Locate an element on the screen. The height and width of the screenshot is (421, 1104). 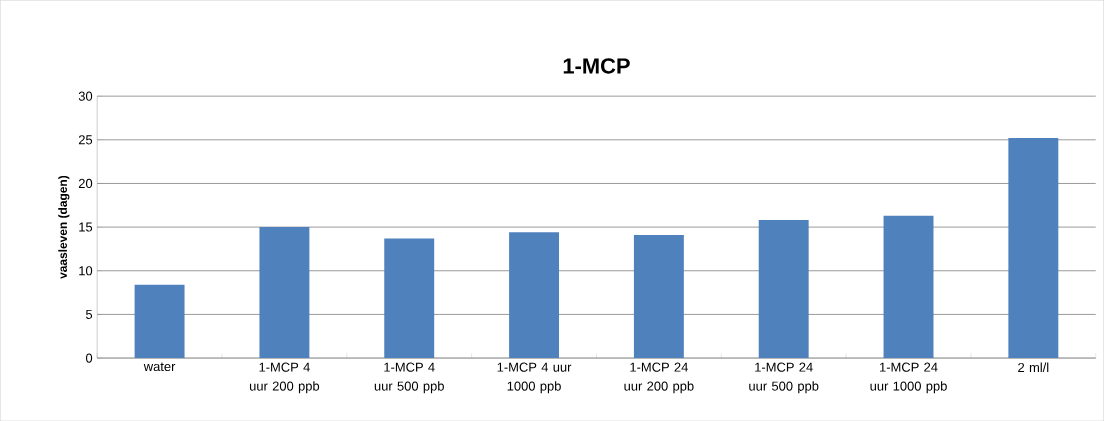
x-tick-label: water is located at coordinates (159, 366).